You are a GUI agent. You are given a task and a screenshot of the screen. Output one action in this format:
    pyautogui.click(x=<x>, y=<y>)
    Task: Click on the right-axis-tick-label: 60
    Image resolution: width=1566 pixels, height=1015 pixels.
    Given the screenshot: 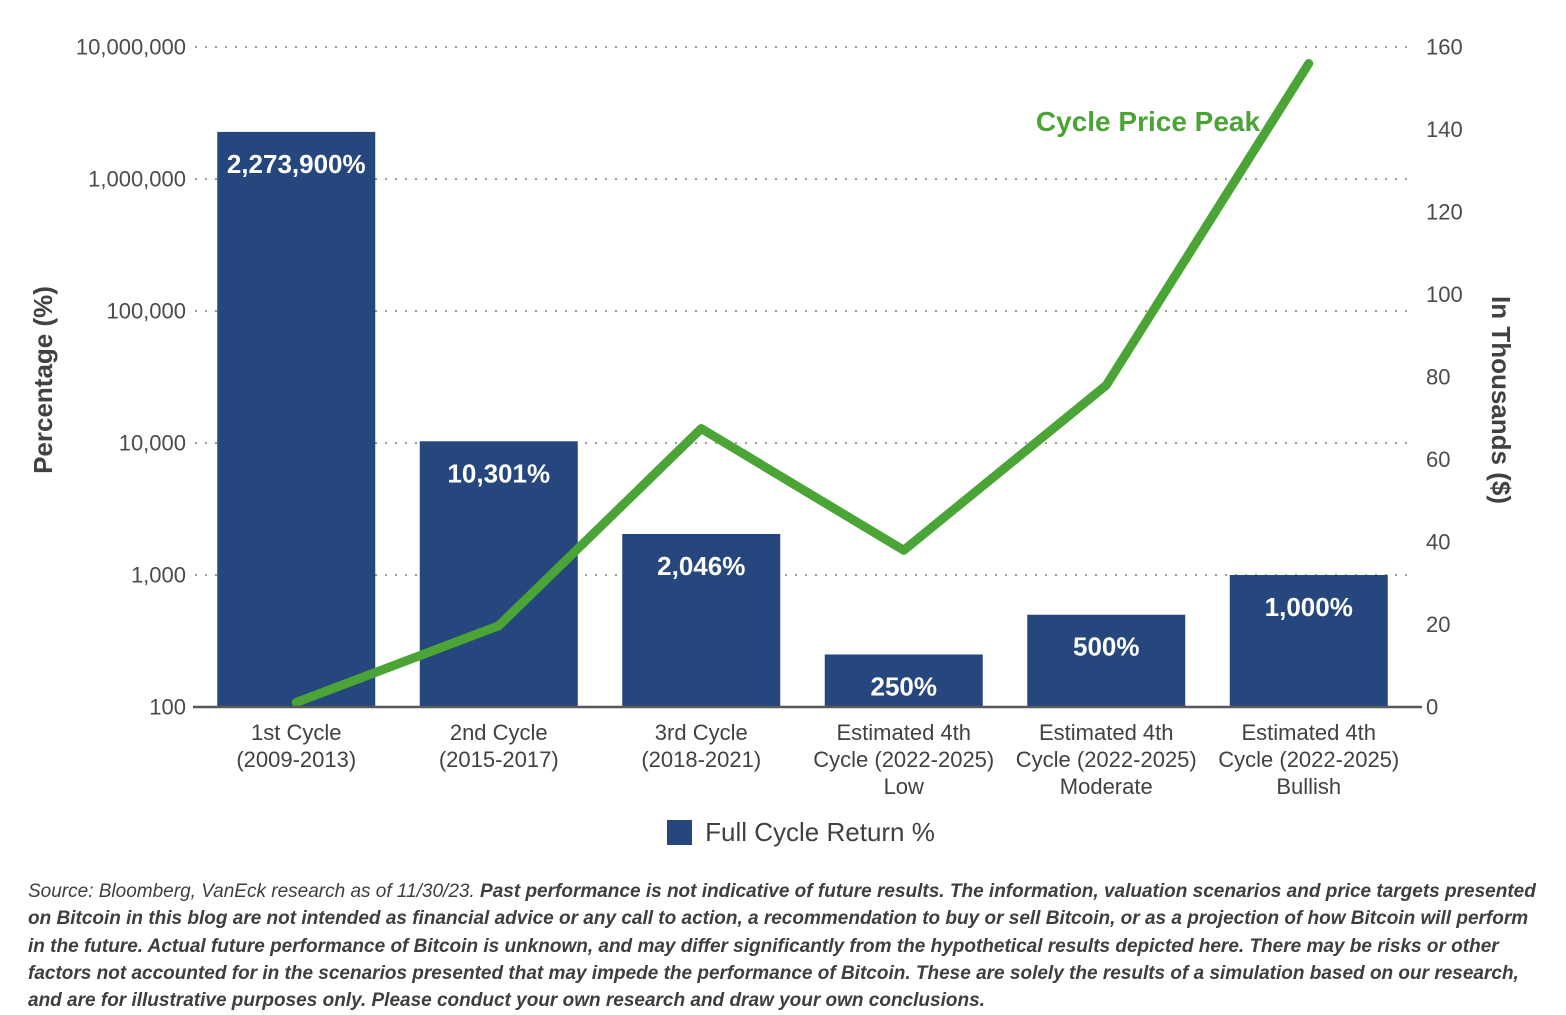 What is the action you would take?
    pyautogui.click(x=1438, y=459)
    